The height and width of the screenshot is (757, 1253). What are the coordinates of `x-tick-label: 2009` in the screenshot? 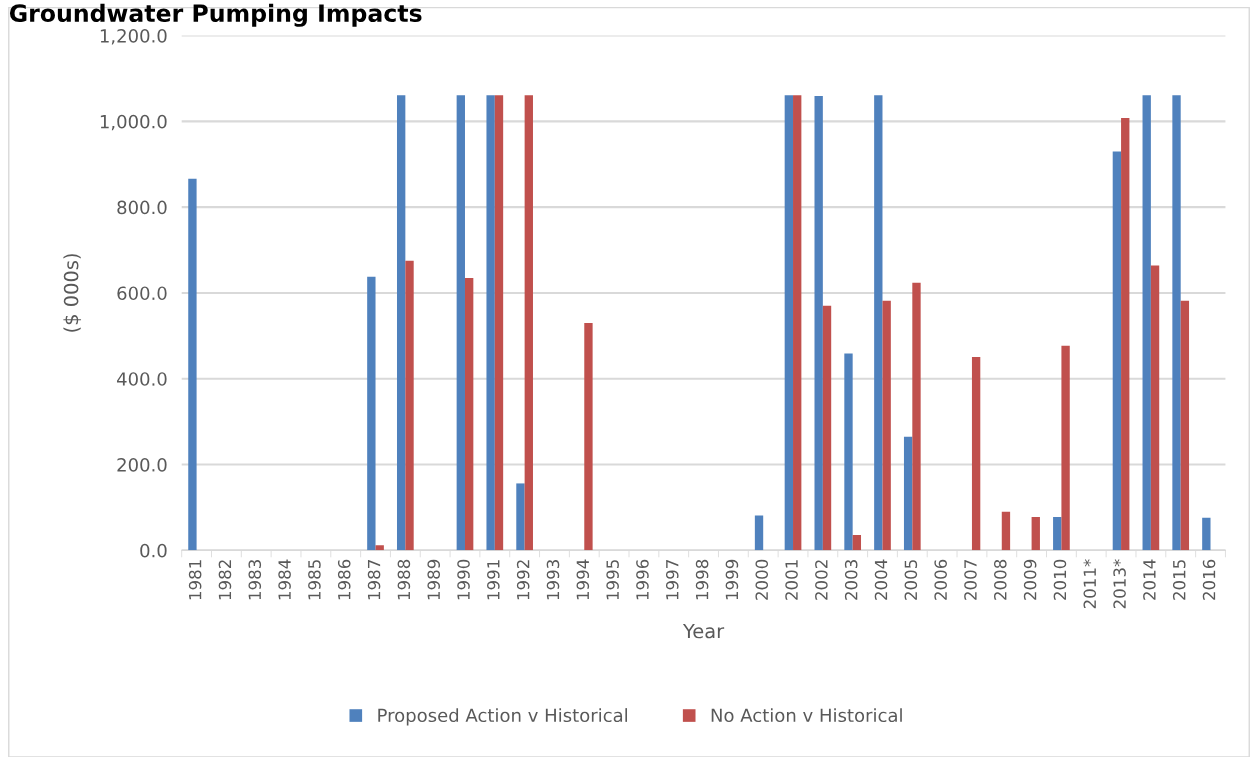 It's located at (1030, 579).